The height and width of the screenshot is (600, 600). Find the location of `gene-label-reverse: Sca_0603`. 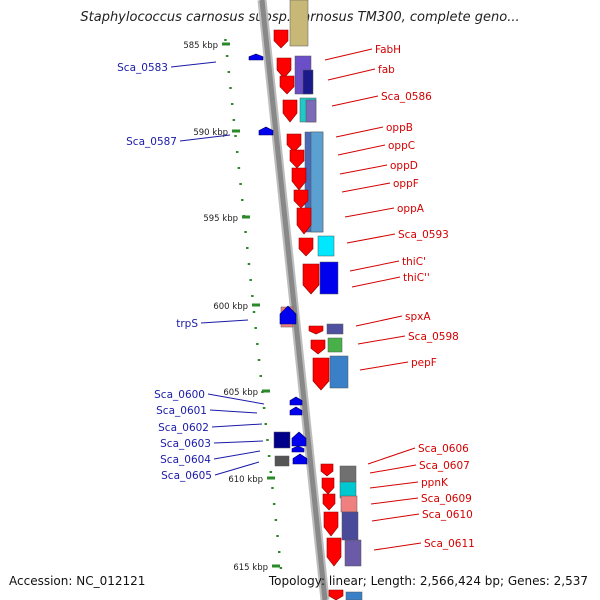

gene-label-reverse: Sca_0603 is located at coordinates (185, 444).